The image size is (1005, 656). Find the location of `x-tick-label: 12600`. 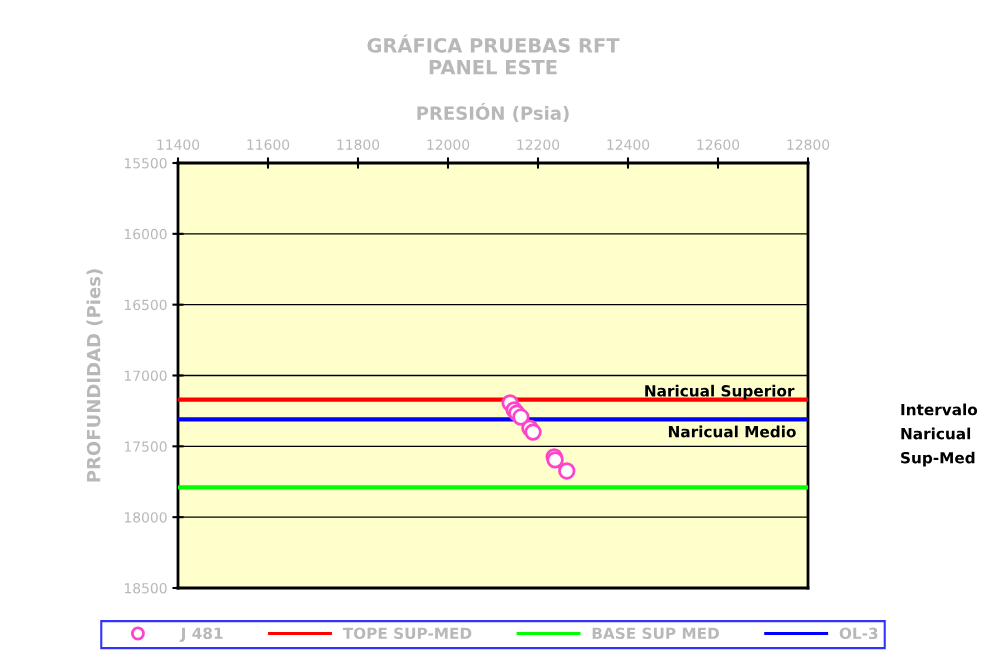

x-tick-label: 12600 is located at coordinates (718, 144).